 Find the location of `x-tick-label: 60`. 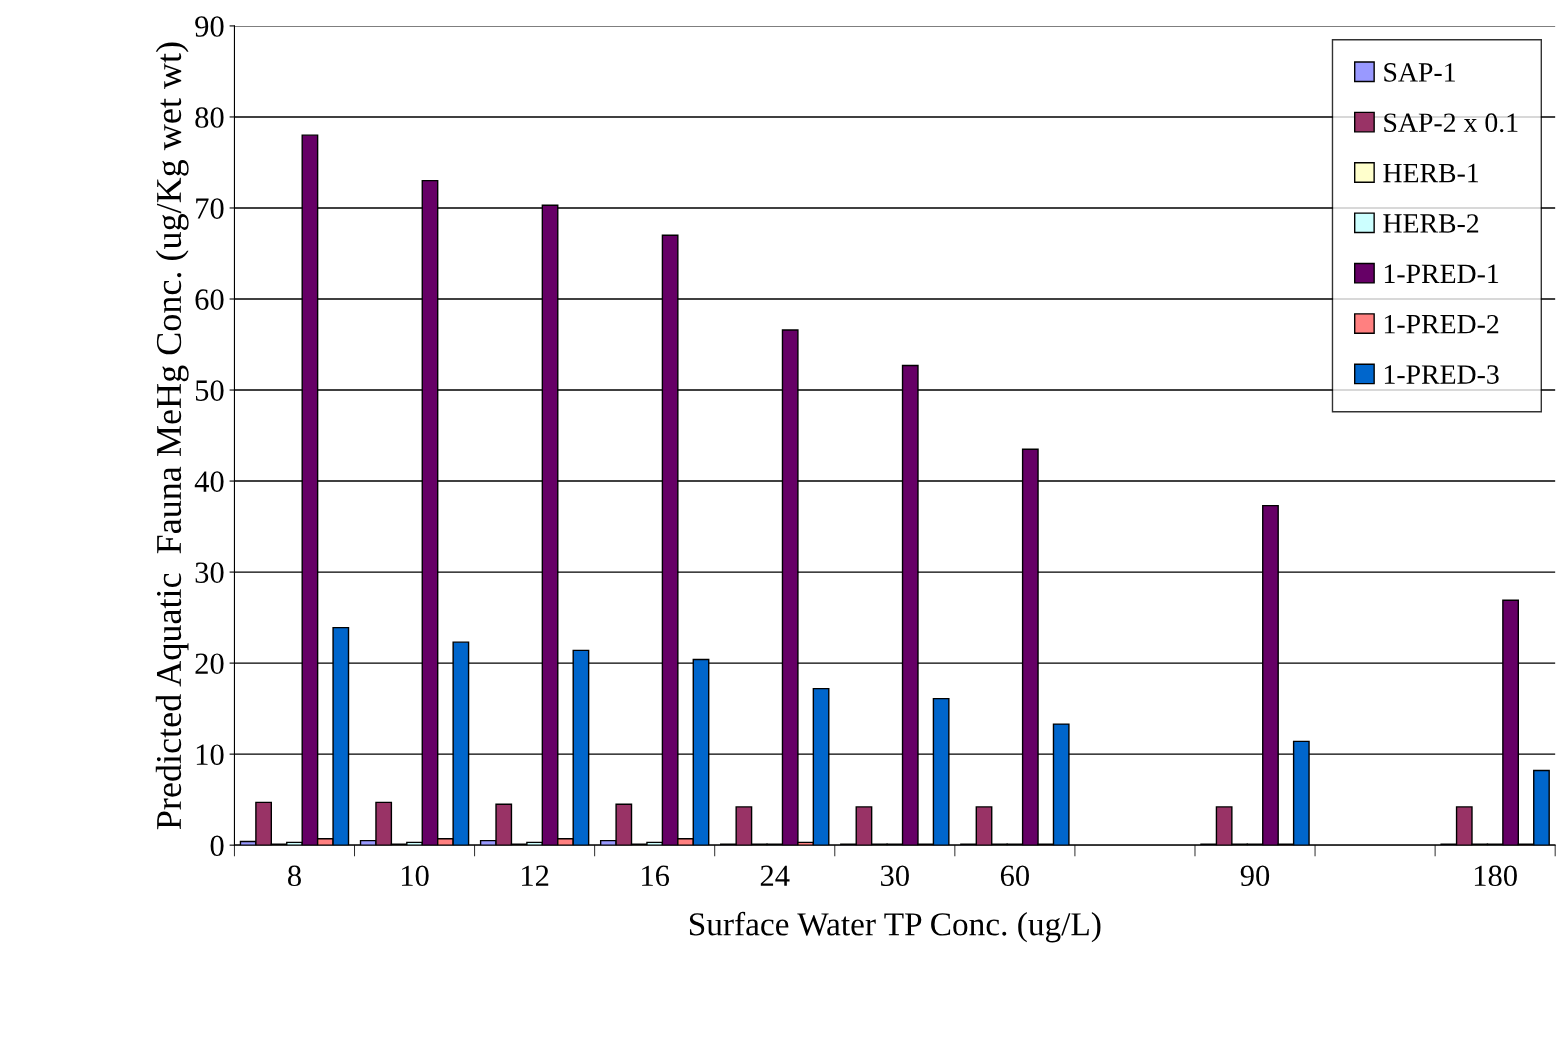

x-tick-label: 60 is located at coordinates (1014, 876).